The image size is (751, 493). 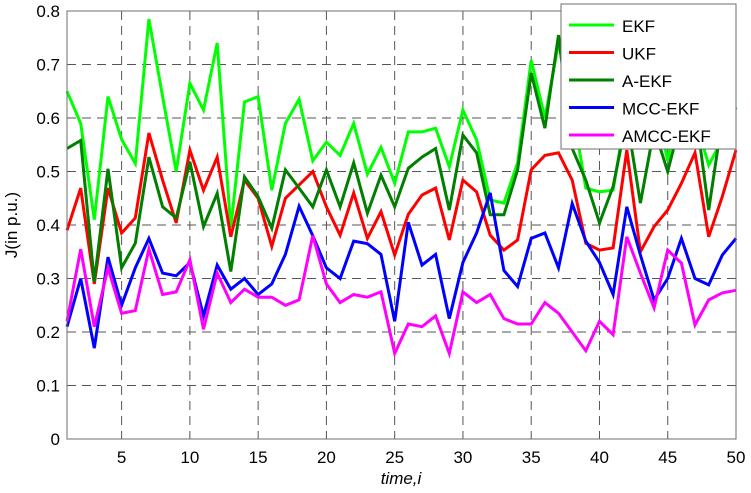 What do you see at coordinates (55, 439) in the screenshot?
I see `y-tick-label: 0` at bounding box center [55, 439].